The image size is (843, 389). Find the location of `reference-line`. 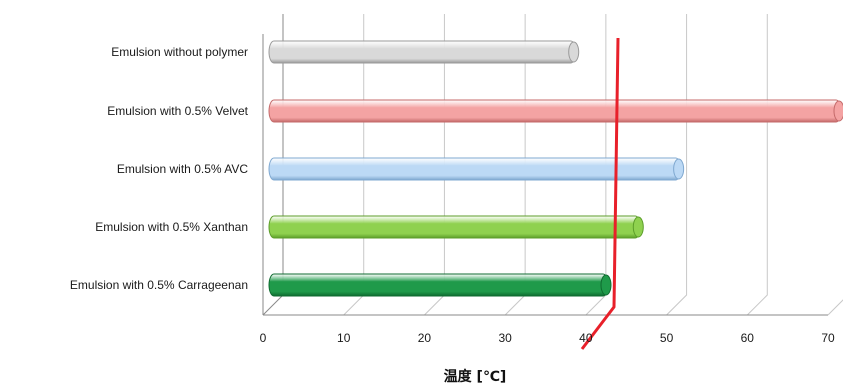

reference-line is located at coordinates (600, 193).